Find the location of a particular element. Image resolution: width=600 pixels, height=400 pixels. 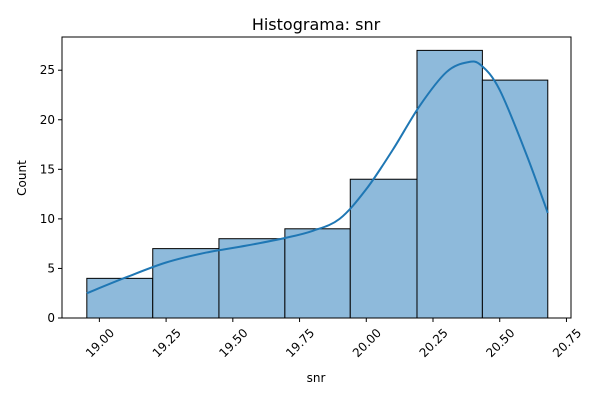

y-tick-label: 25 is located at coordinates (47, 70).